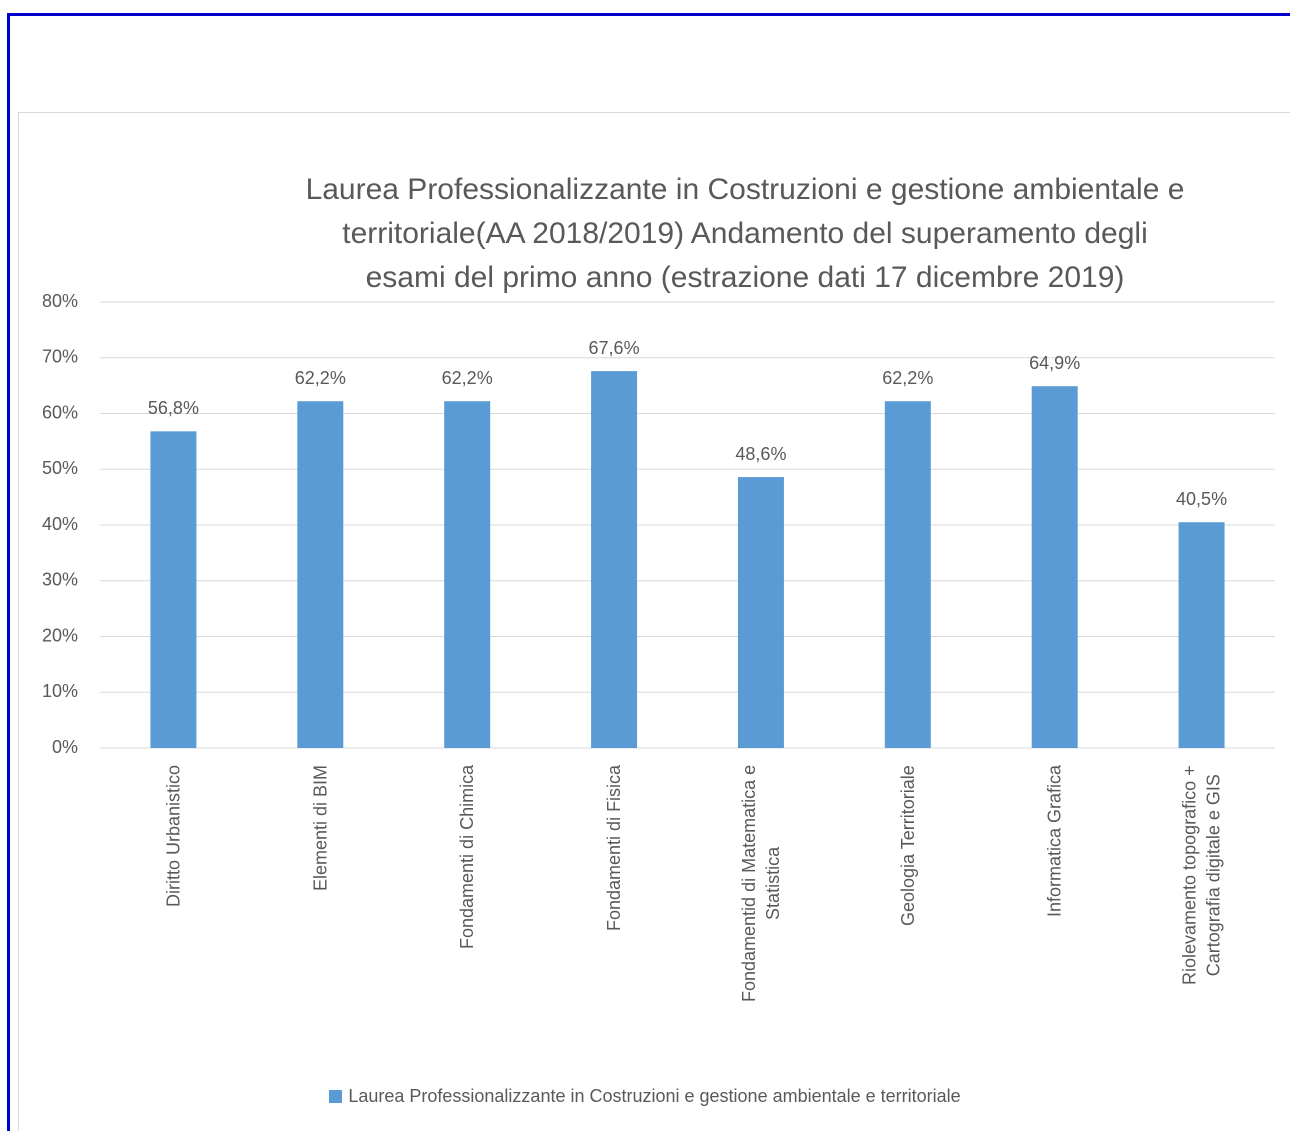  I want to click on x-tick-label: Informatica Grafica, so click(1054, 840).